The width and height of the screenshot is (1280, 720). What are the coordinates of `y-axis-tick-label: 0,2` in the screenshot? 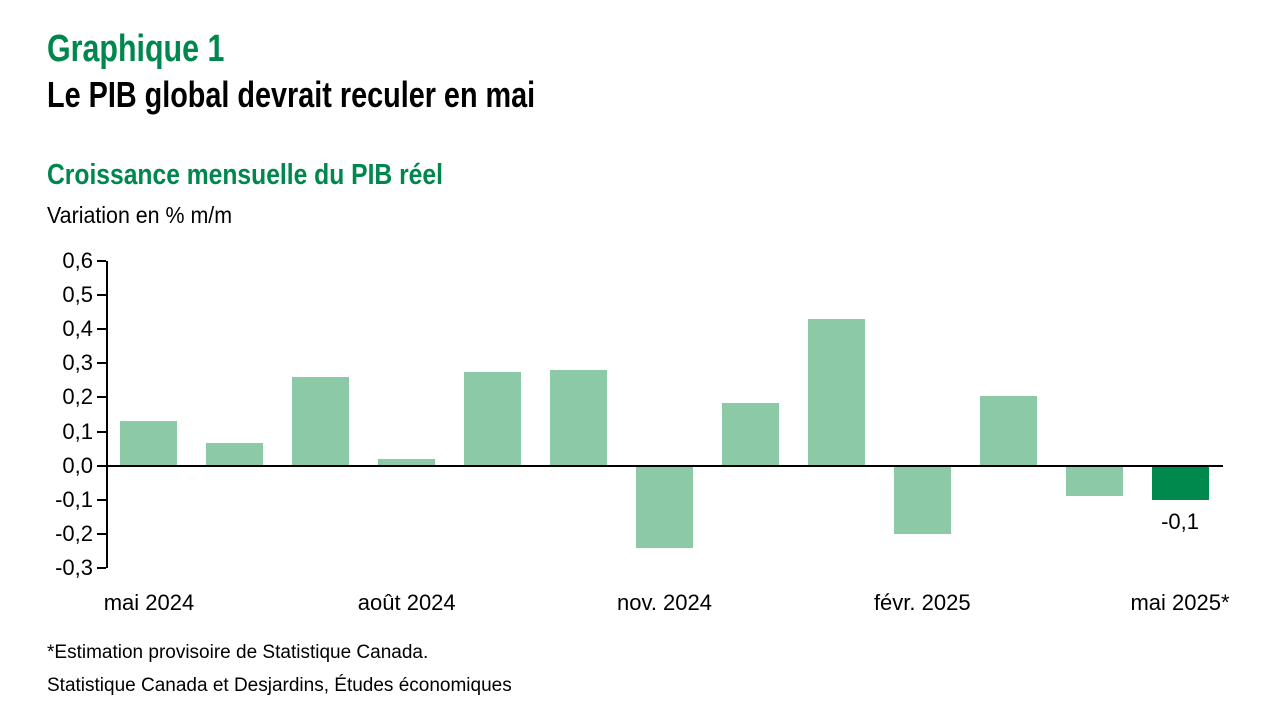 It's located at (77, 397).